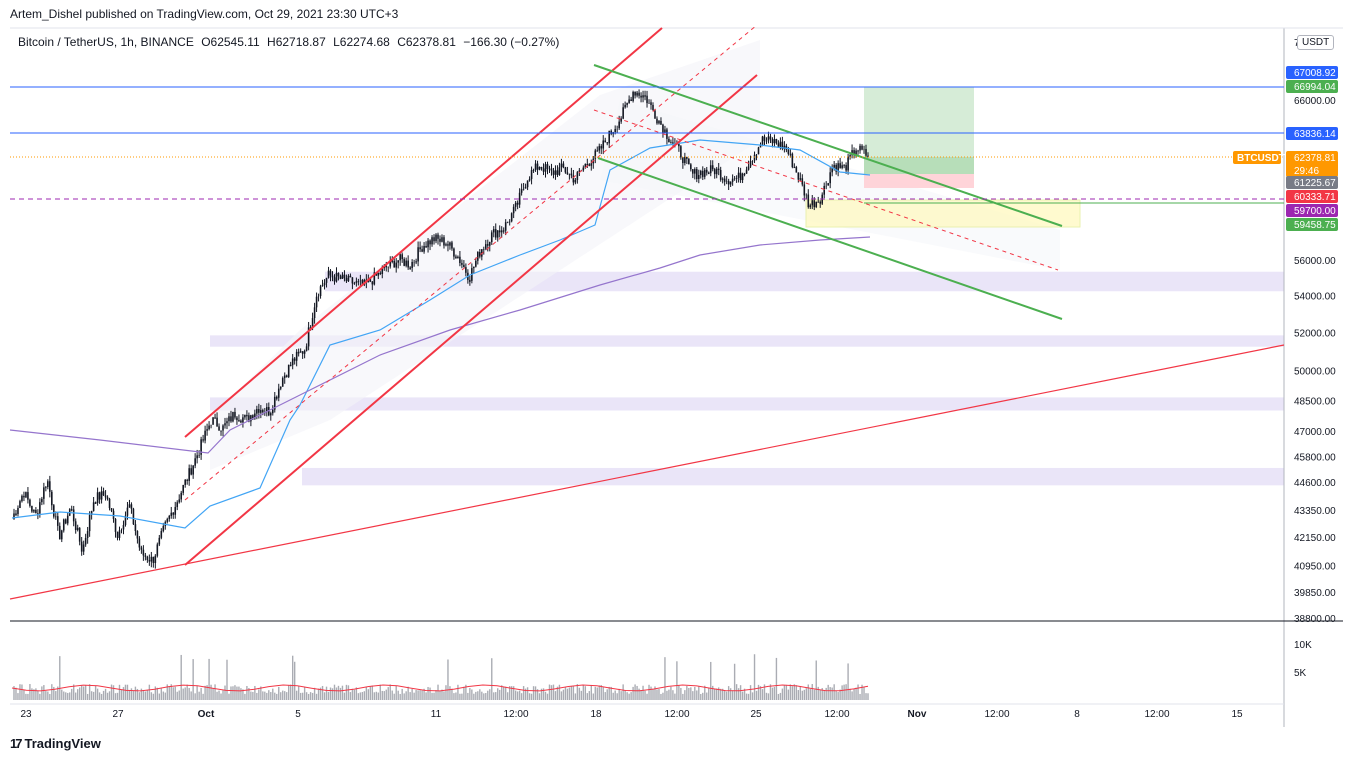  I want to click on down-channel-mid-line, so click(826, 190).